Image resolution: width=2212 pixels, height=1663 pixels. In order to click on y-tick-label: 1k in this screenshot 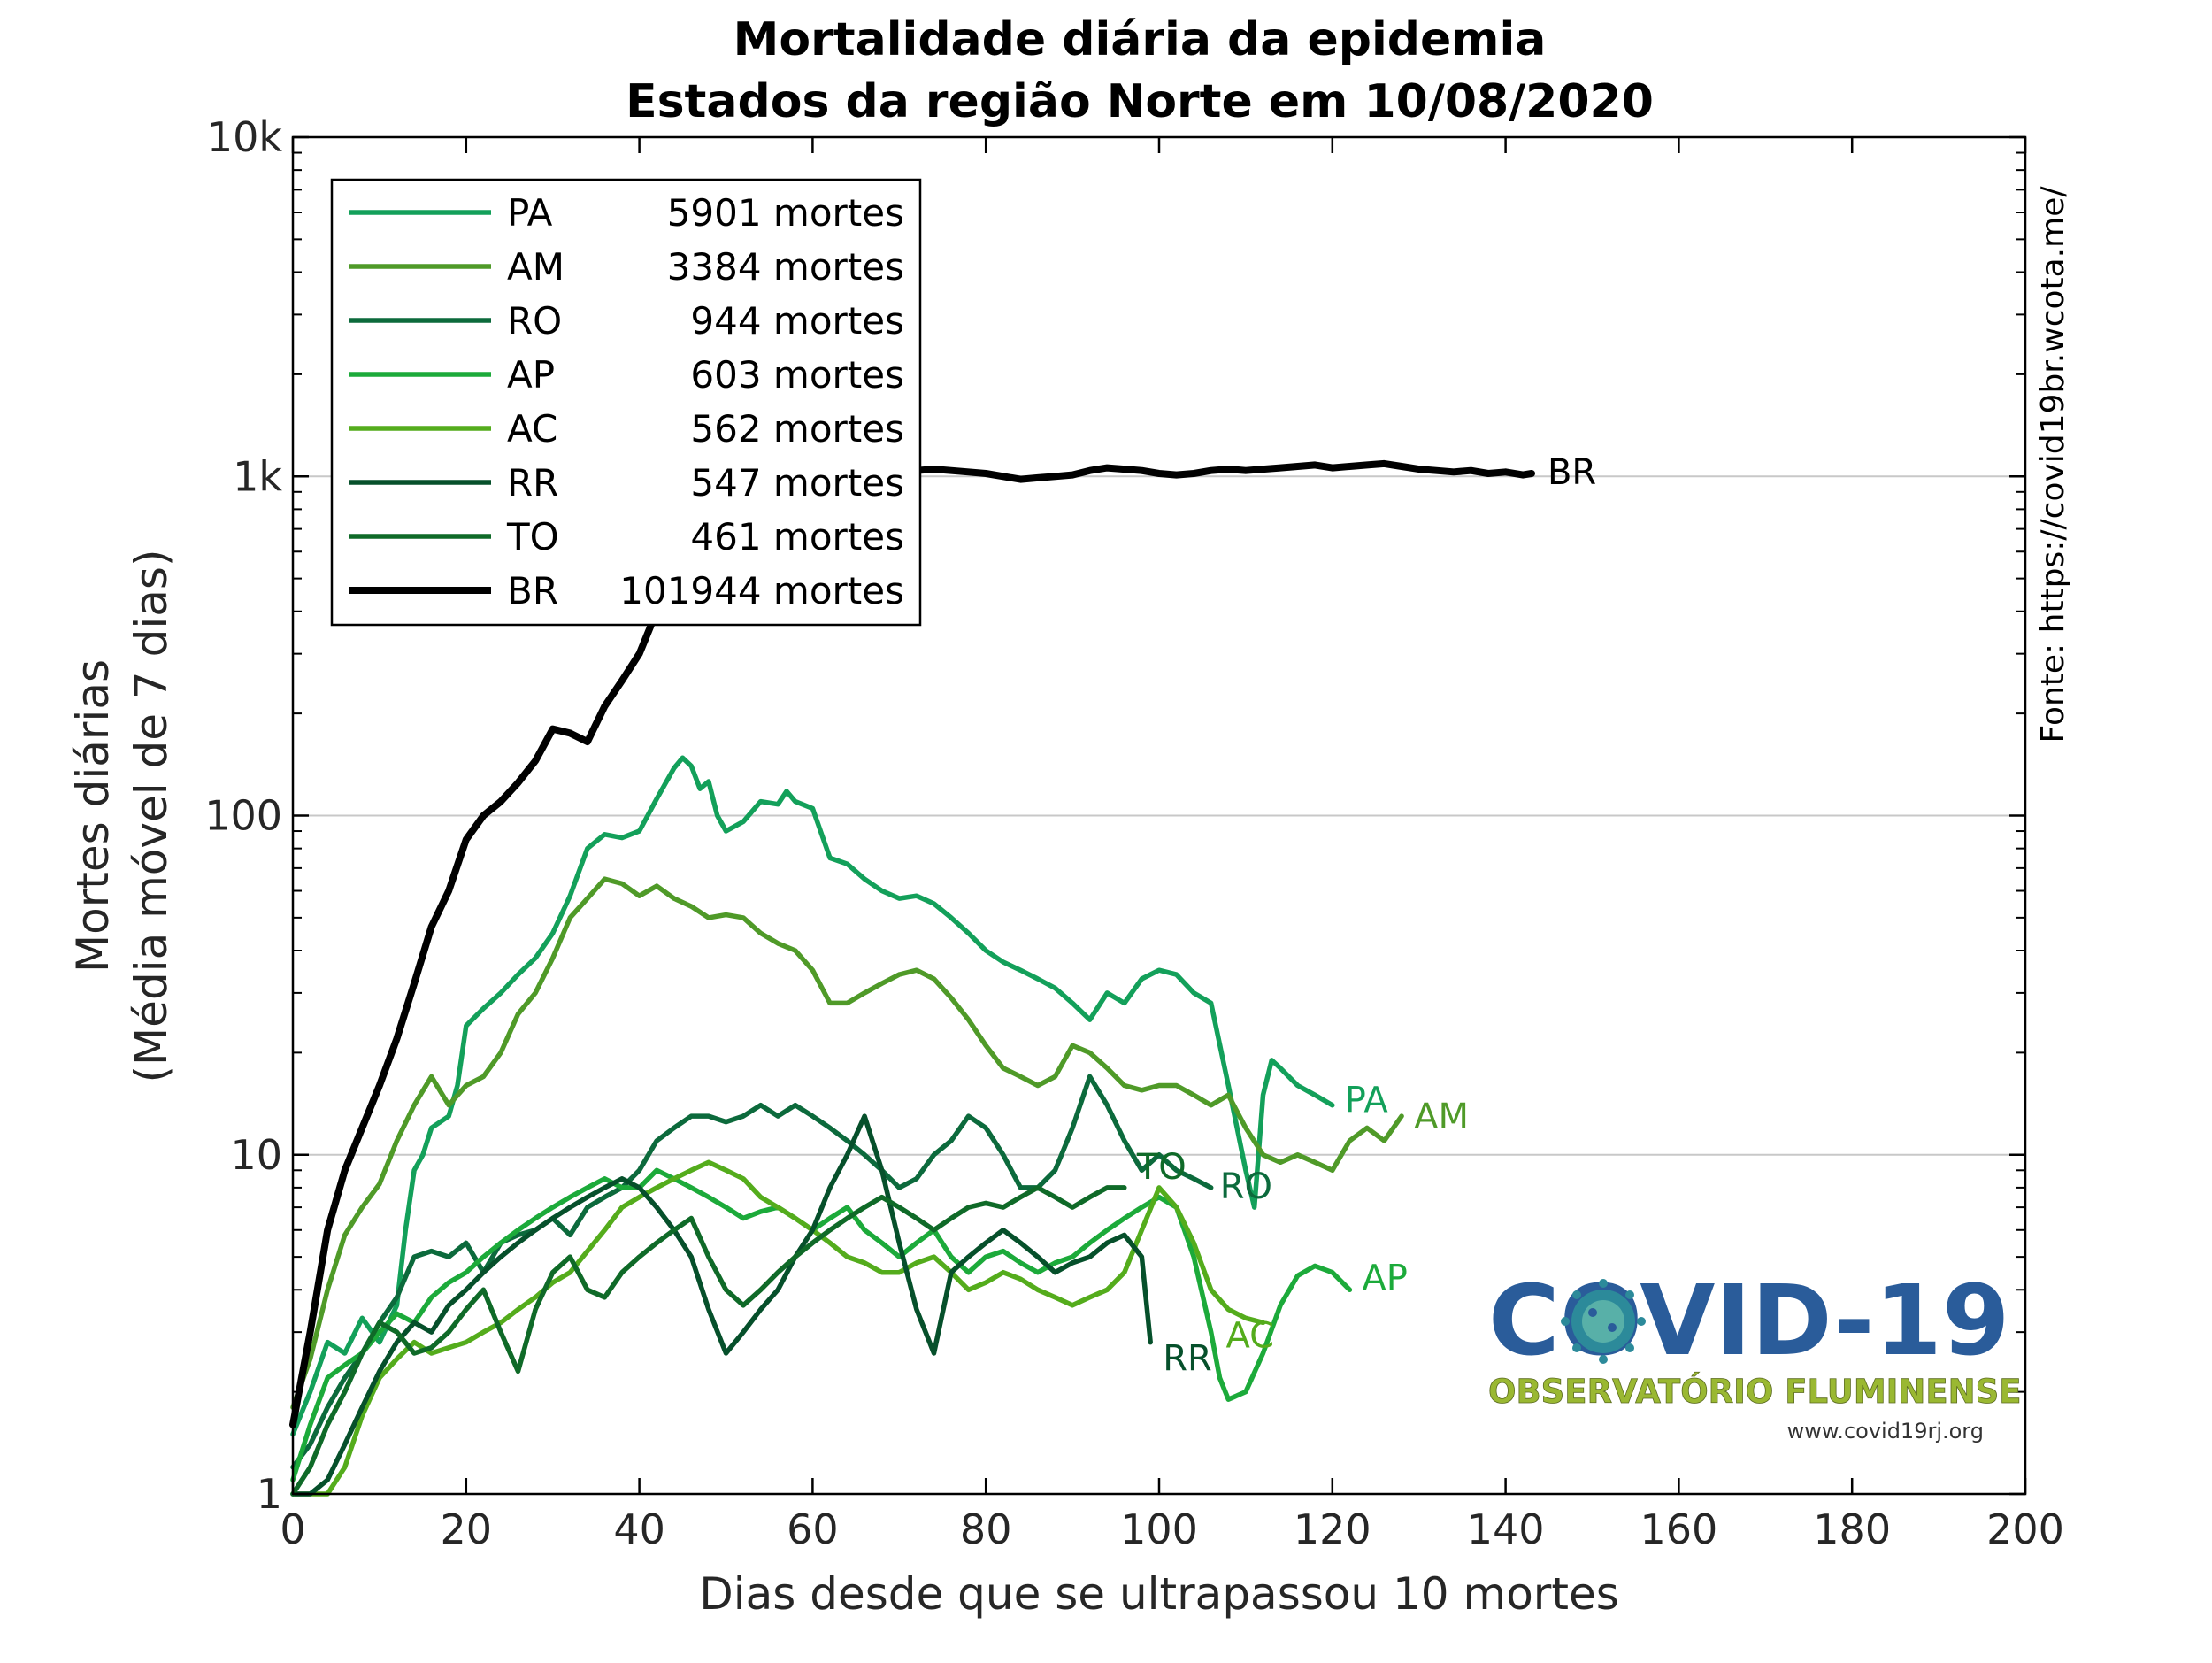, I will do `click(257, 476)`.